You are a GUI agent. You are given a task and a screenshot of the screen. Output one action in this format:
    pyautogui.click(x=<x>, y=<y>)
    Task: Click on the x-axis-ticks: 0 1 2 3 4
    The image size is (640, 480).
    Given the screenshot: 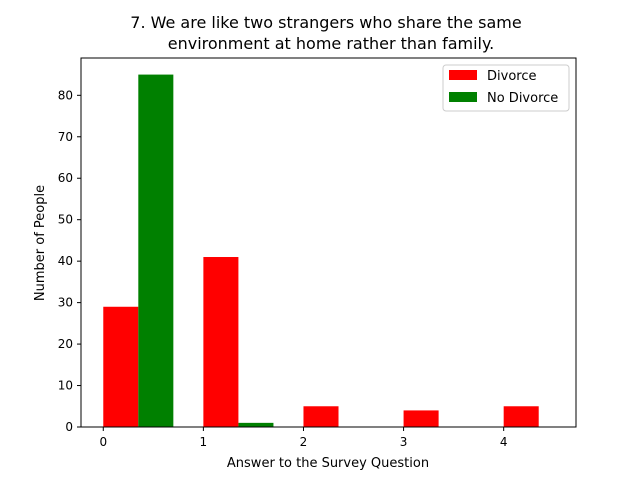 What is the action you would take?
    pyautogui.click(x=303, y=438)
    